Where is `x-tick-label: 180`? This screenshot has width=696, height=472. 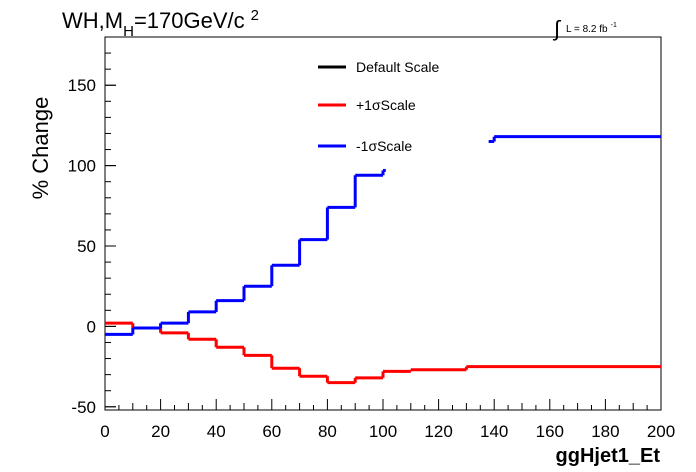 x-tick-label: 180 is located at coordinates (605, 431).